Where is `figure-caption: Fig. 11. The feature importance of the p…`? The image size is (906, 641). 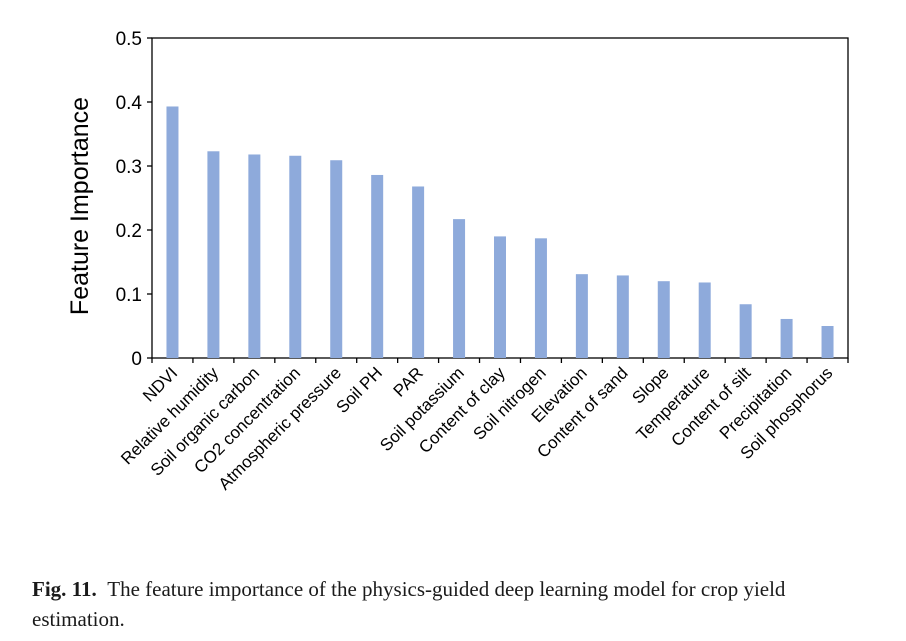
figure-caption: Fig. 11. The feature importance of the p… is located at coordinates (457, 604).